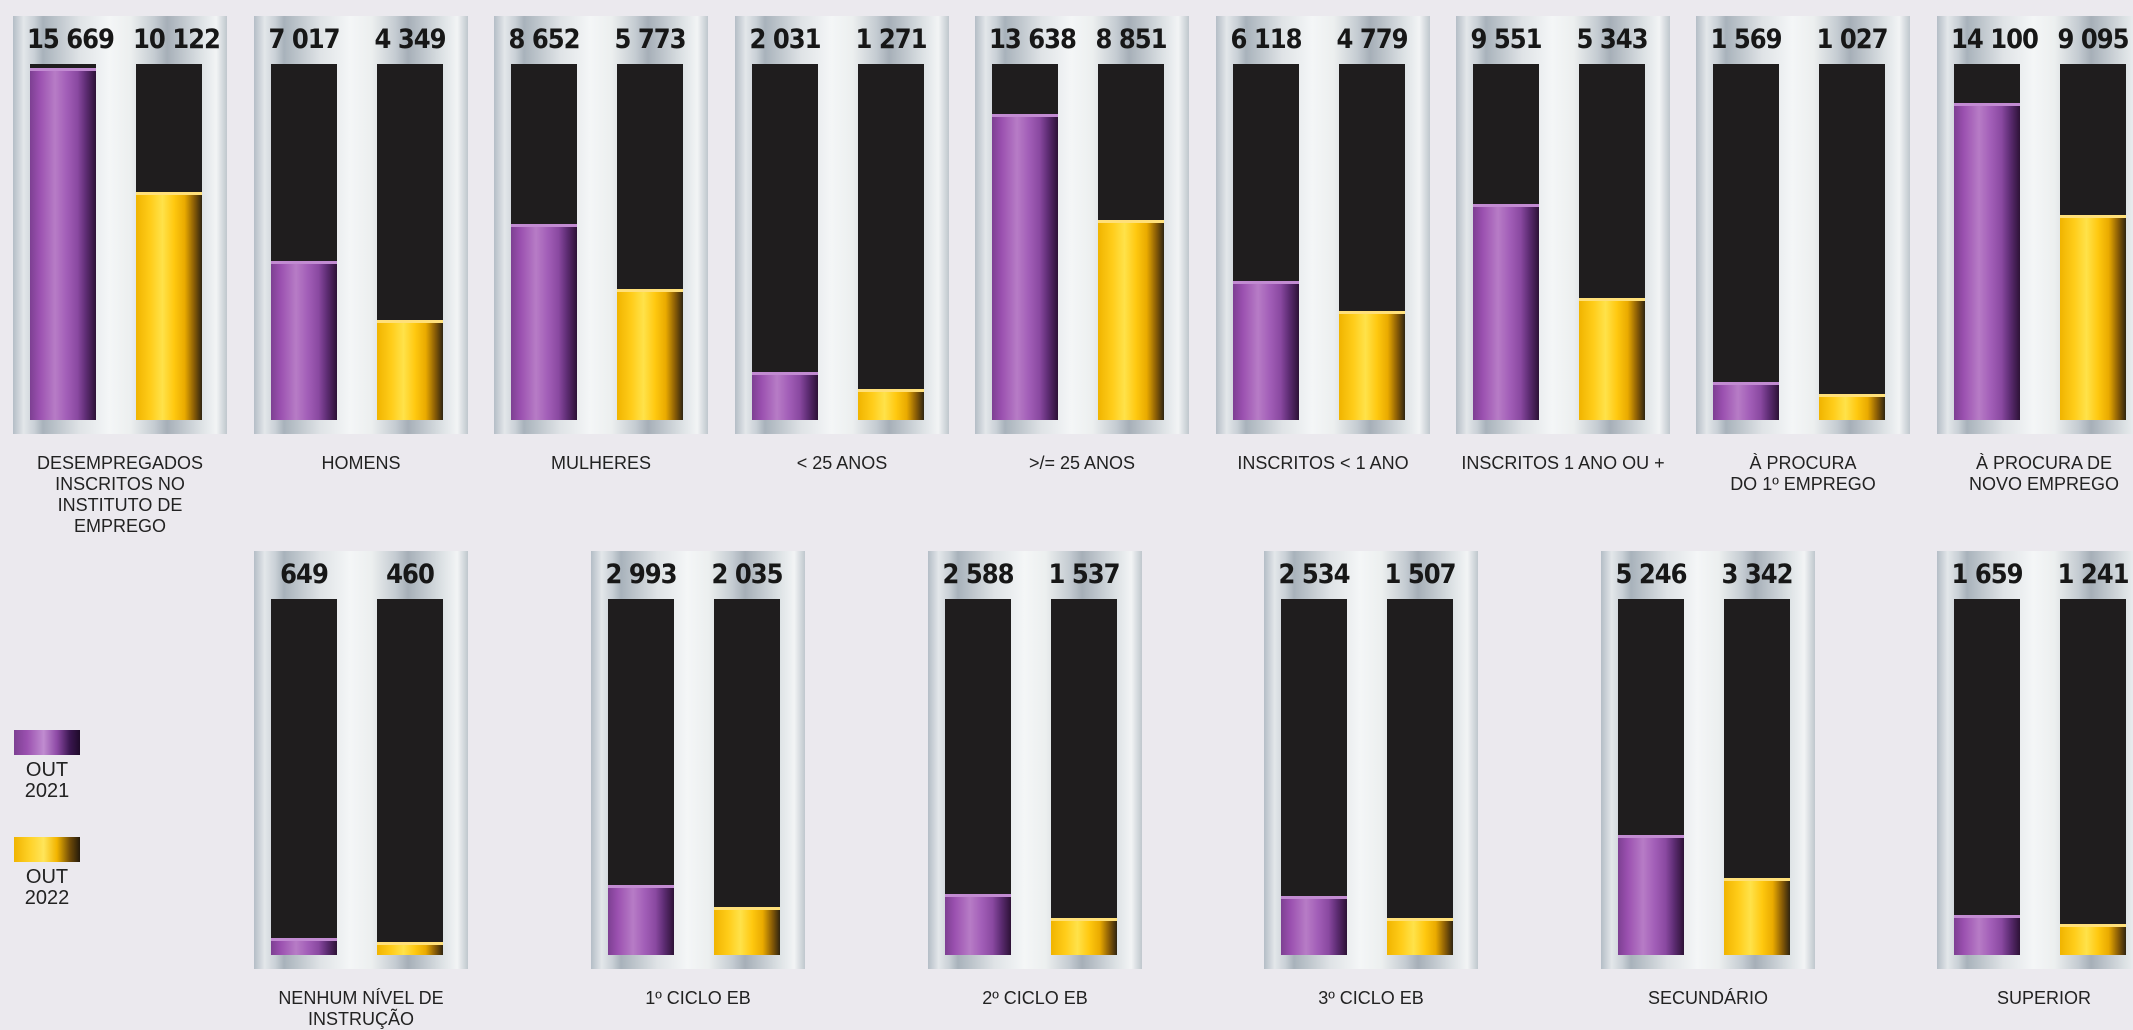 The width and height of the screenshot is (2133, 1030). What do you see at coordinates (1372, 39) in the screenshot?
I see `data-label-2022: 4 779` at bounding box center [1372, 39].